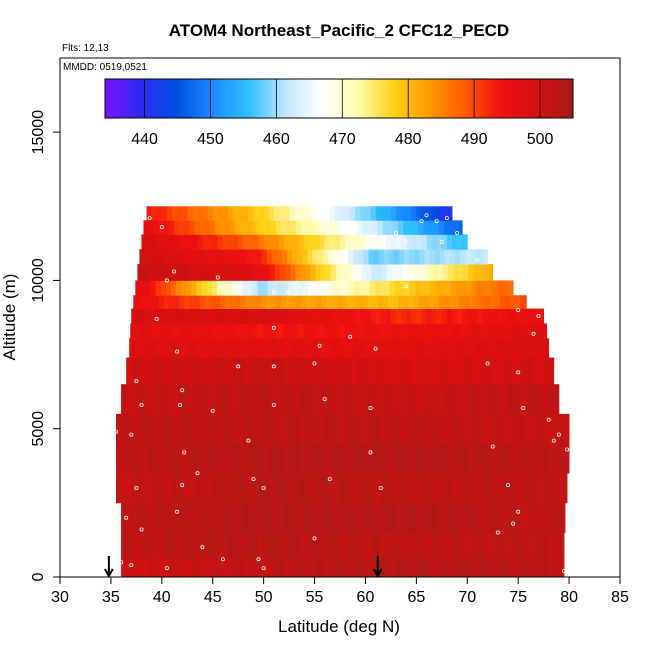  Describe the element at coordinates (111, 597) in the screenshot. I see `x-tick-label: 35` at that location.